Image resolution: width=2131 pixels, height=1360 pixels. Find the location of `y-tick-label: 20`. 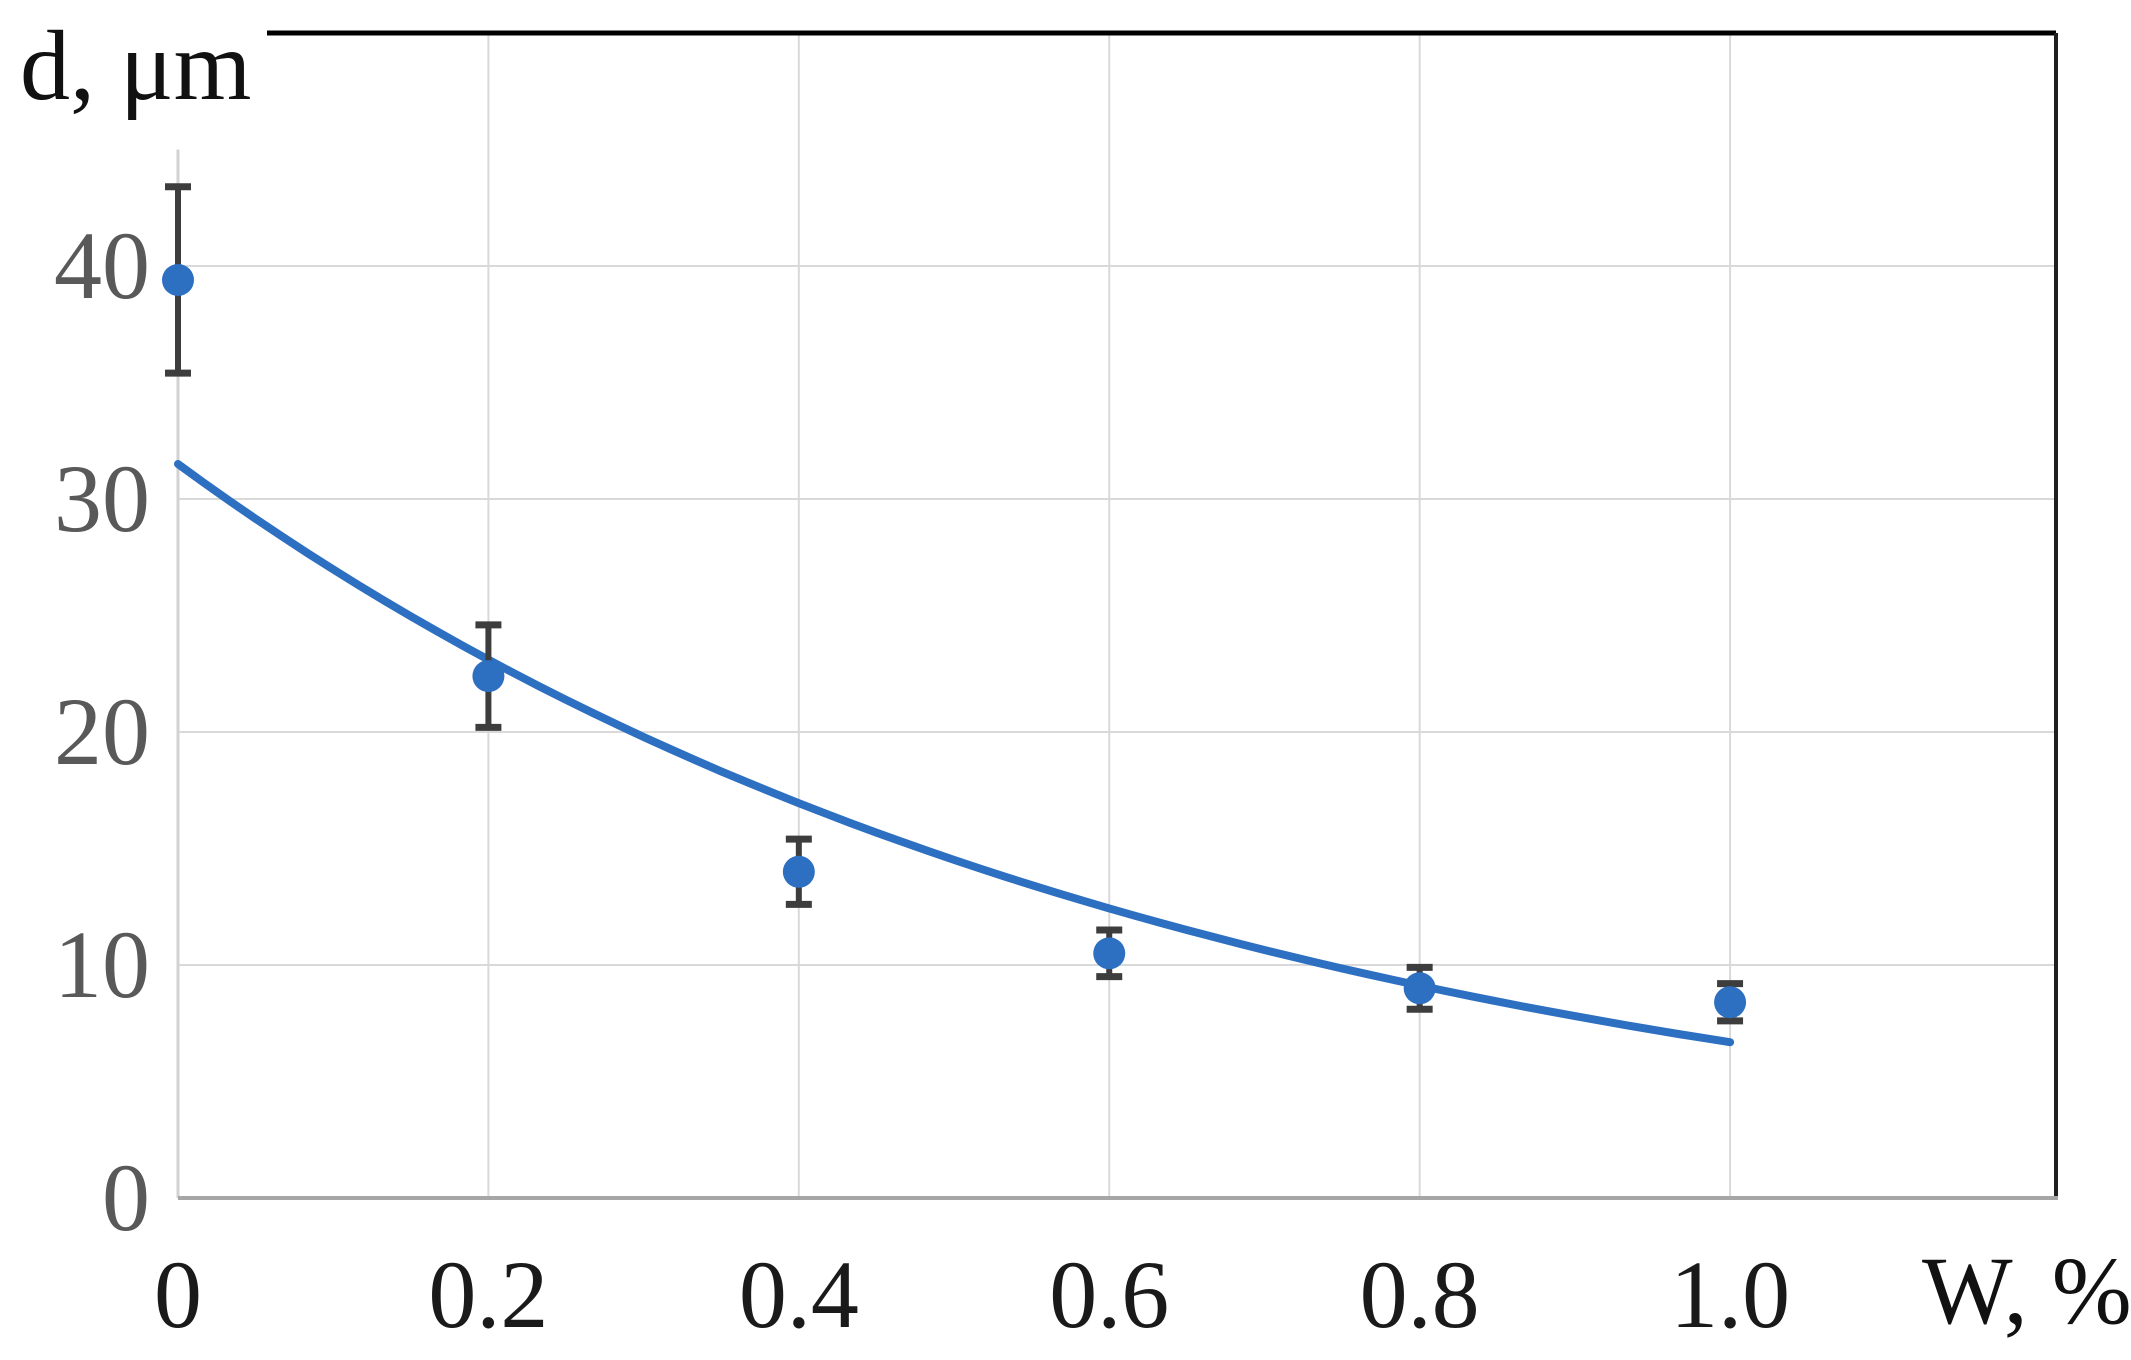

y-tick-label: 20 is located at coordinates (102, 731).